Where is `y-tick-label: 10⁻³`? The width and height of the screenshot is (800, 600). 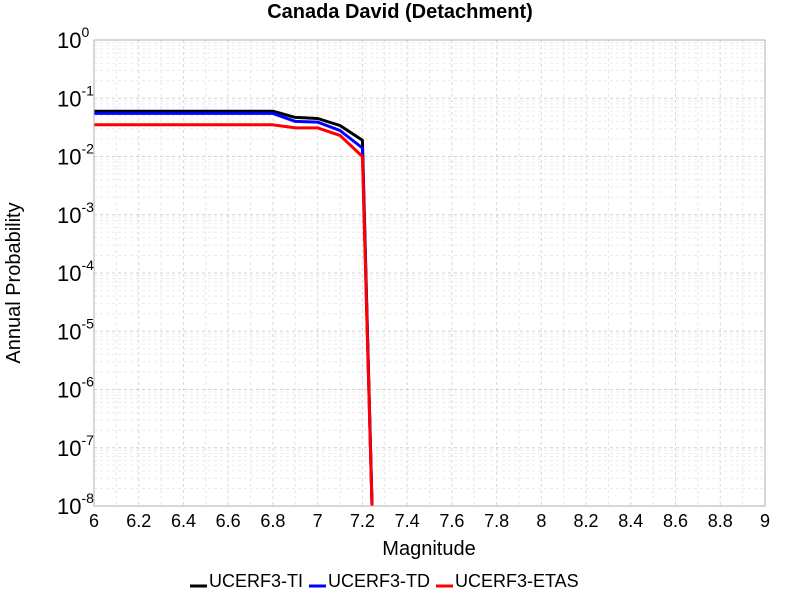
y-tick-label: 10⁻³ is located at coordinates (75, 213).